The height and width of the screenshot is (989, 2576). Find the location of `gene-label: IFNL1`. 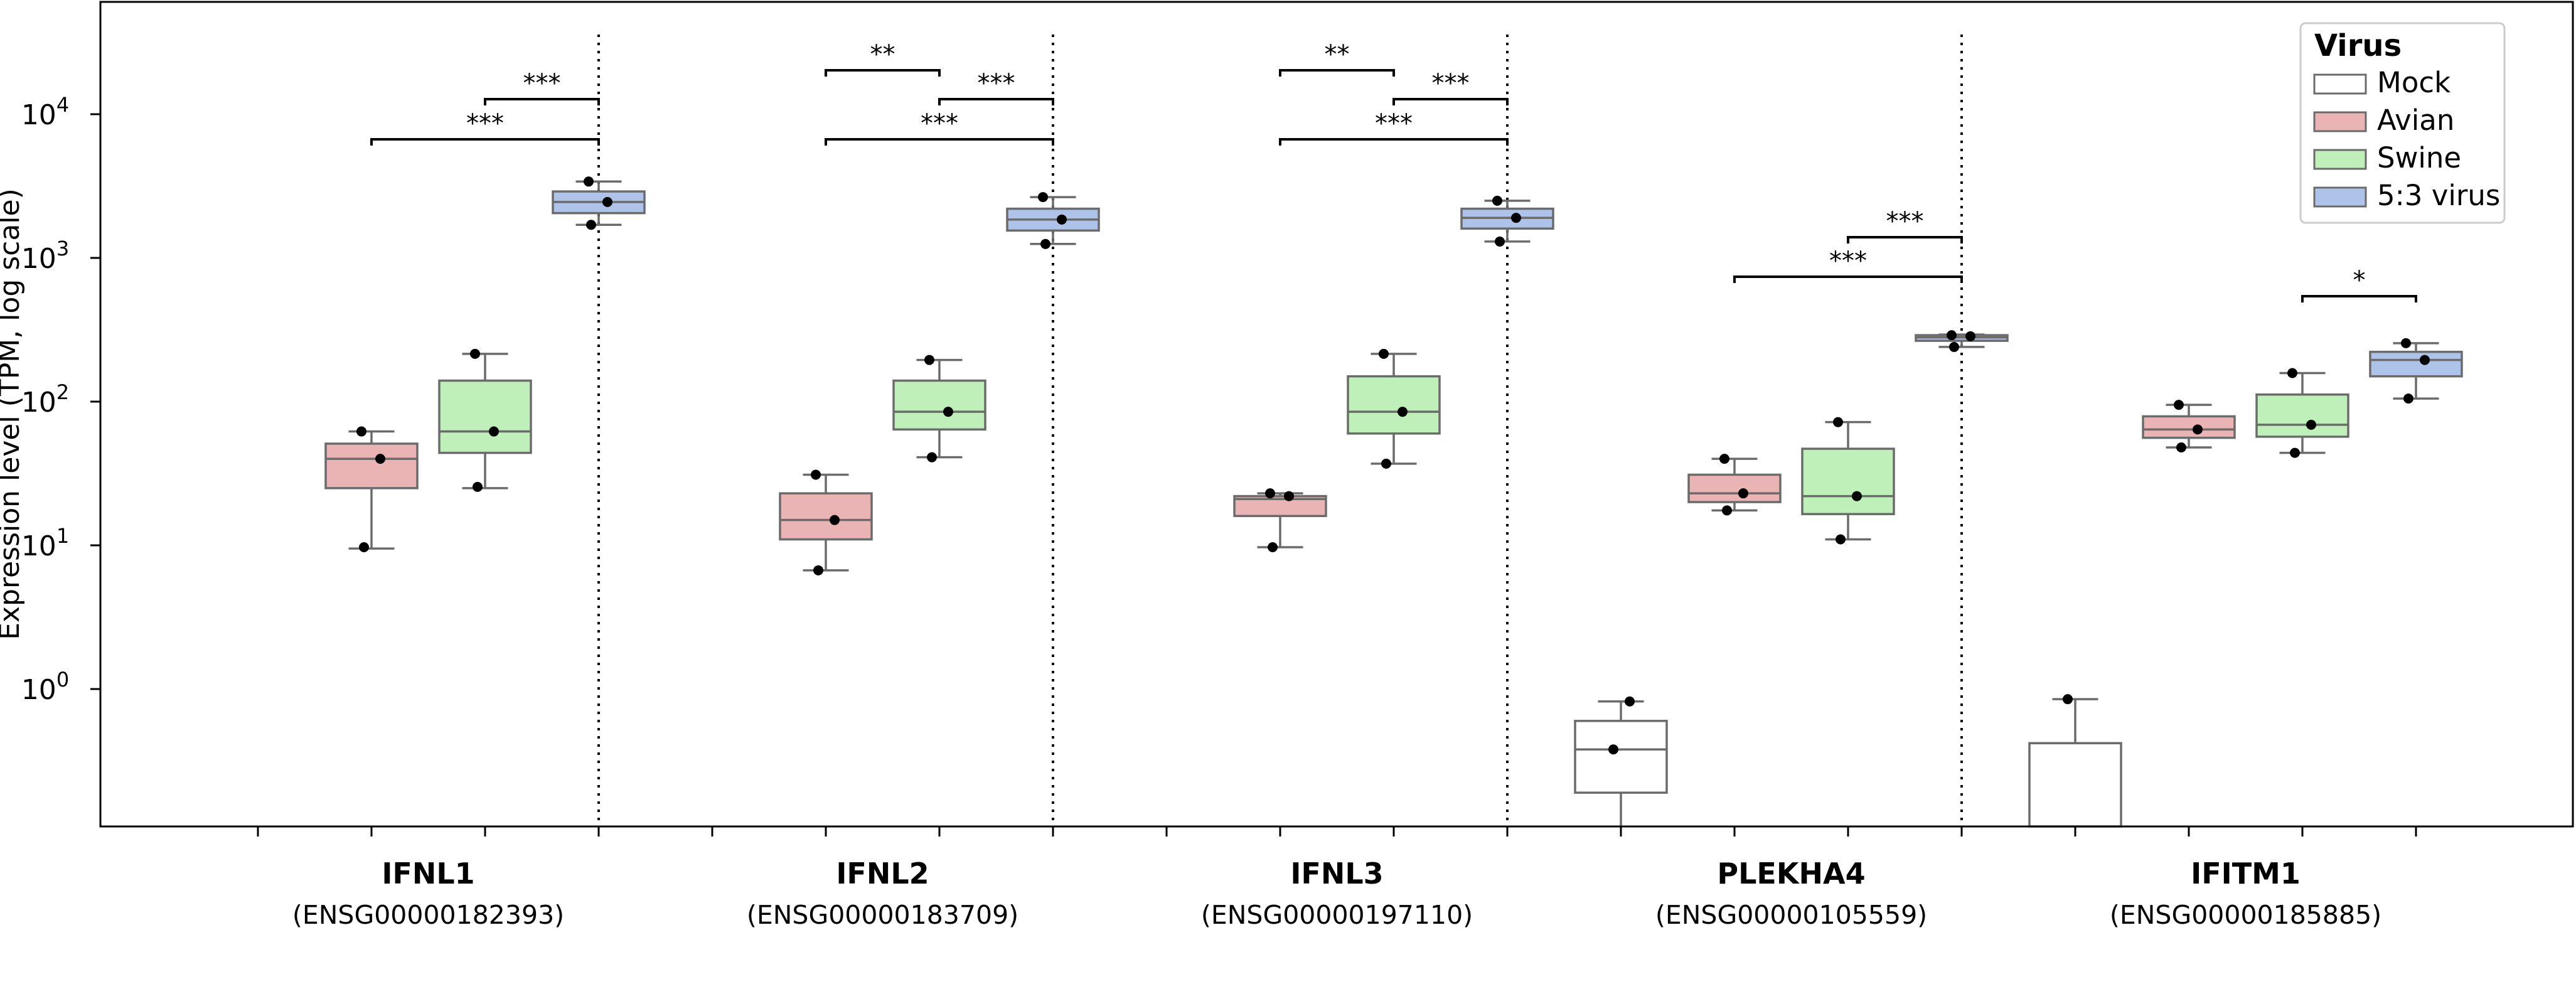

gene-label: IFNL1 is located at coordinates (428, 873).